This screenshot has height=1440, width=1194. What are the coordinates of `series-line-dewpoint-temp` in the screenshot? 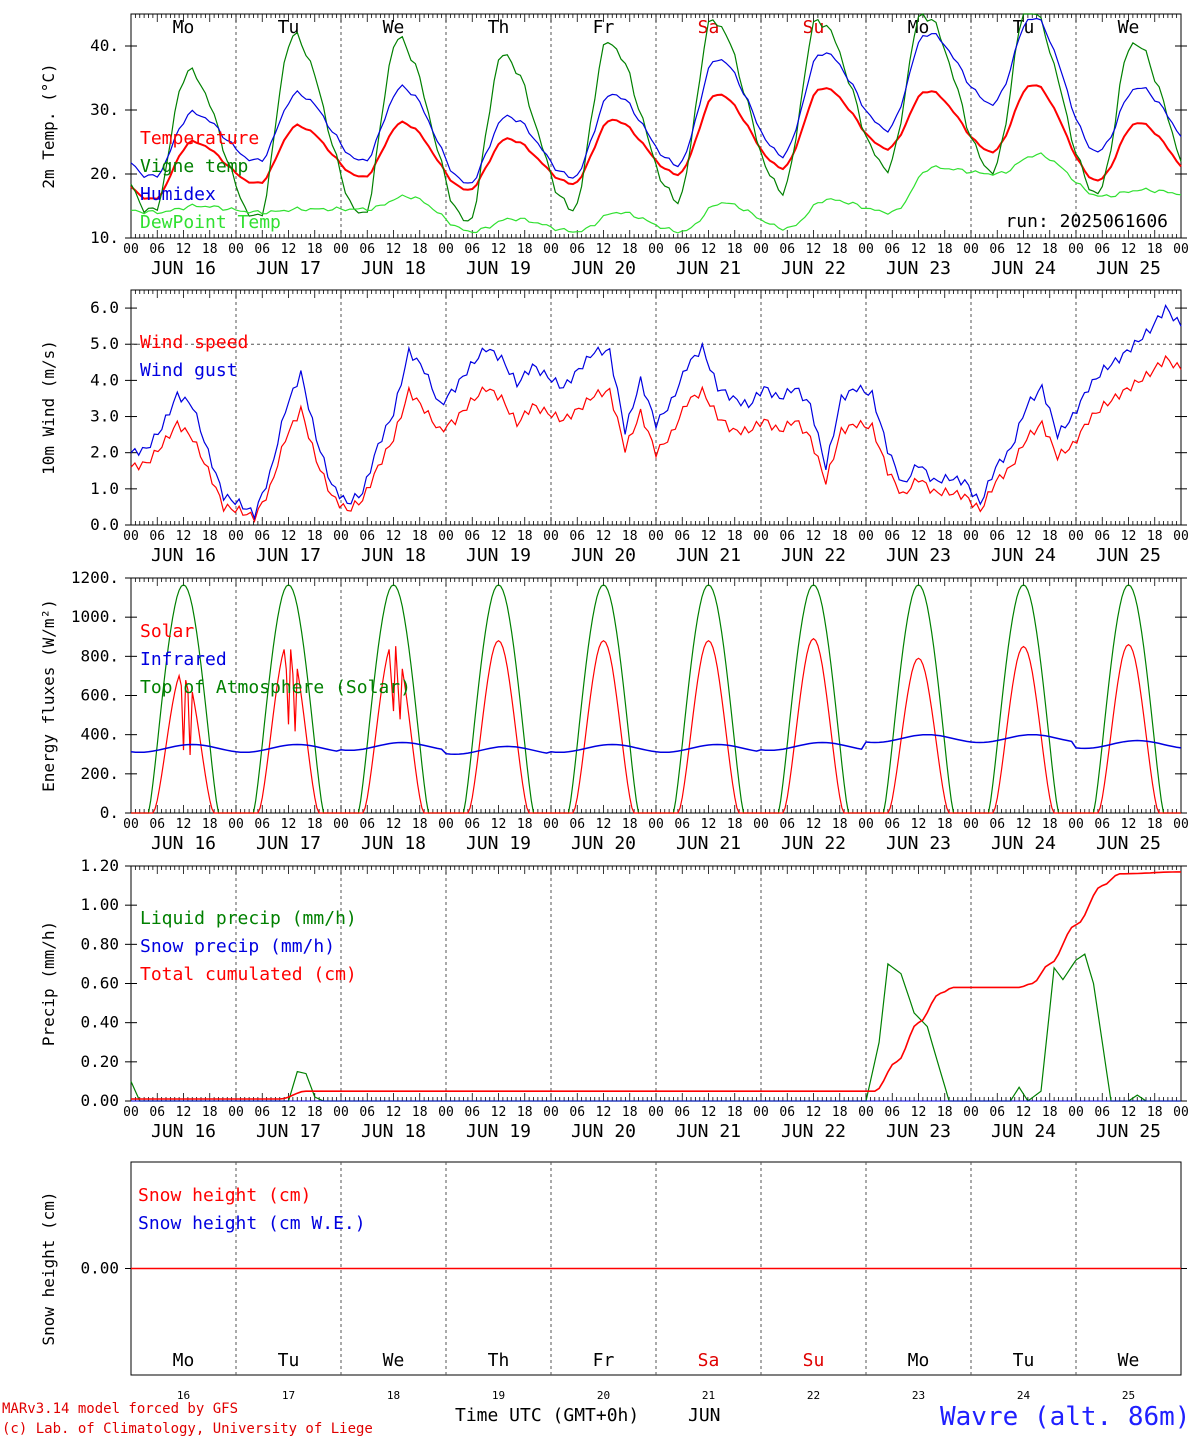 It's located at (656, 193).